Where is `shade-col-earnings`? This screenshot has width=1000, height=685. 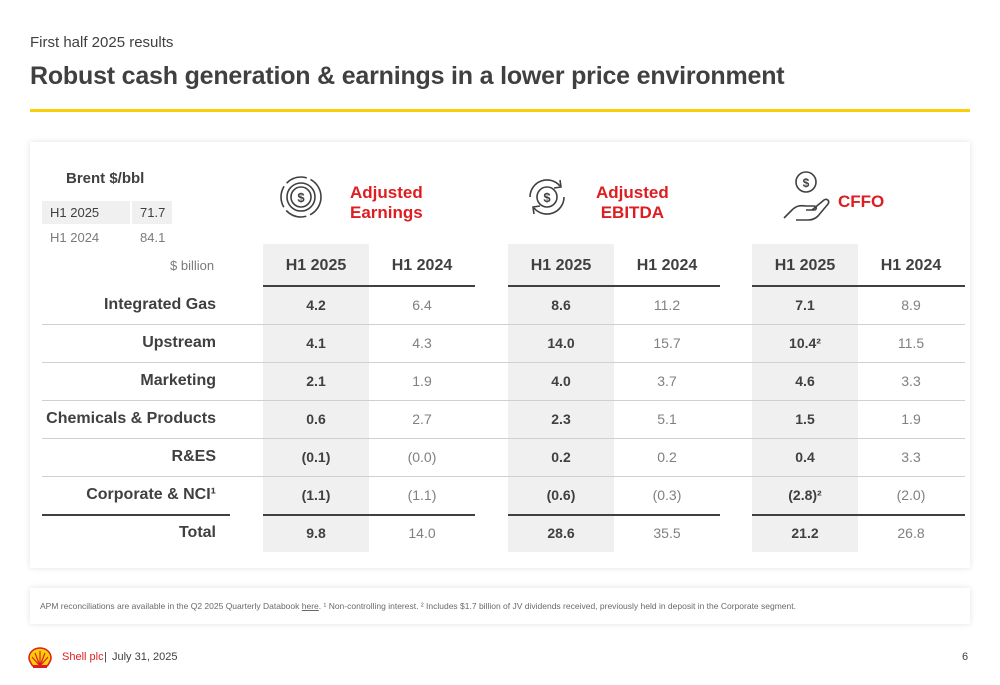
shade-col-earnings is located at coordinates (316, 398).